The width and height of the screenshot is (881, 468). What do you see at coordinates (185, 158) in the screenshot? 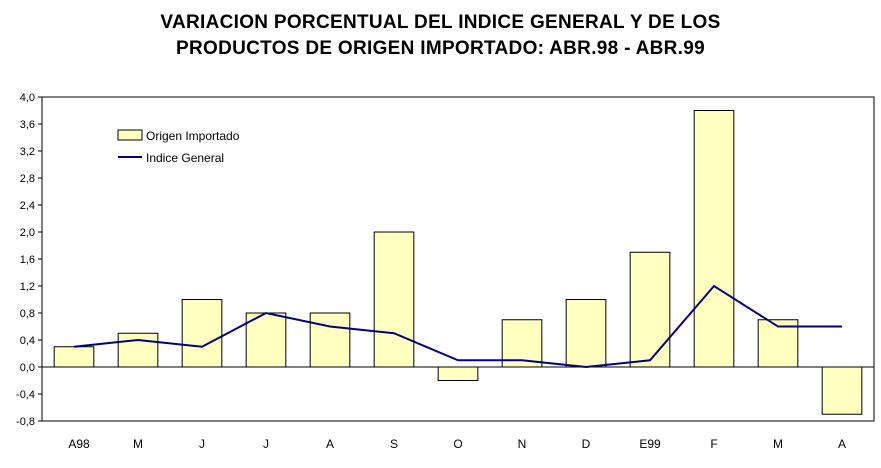
I see `legend-label-indice-general: Indice General` at bounding box center [185, 158].